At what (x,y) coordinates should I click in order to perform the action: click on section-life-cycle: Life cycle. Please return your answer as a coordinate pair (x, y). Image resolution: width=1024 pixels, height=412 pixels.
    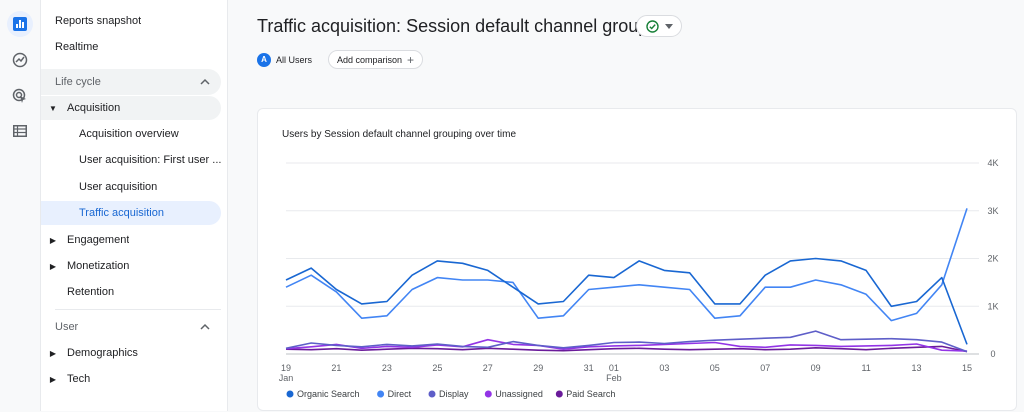
    Looking at the image, I should click on (131, 82).